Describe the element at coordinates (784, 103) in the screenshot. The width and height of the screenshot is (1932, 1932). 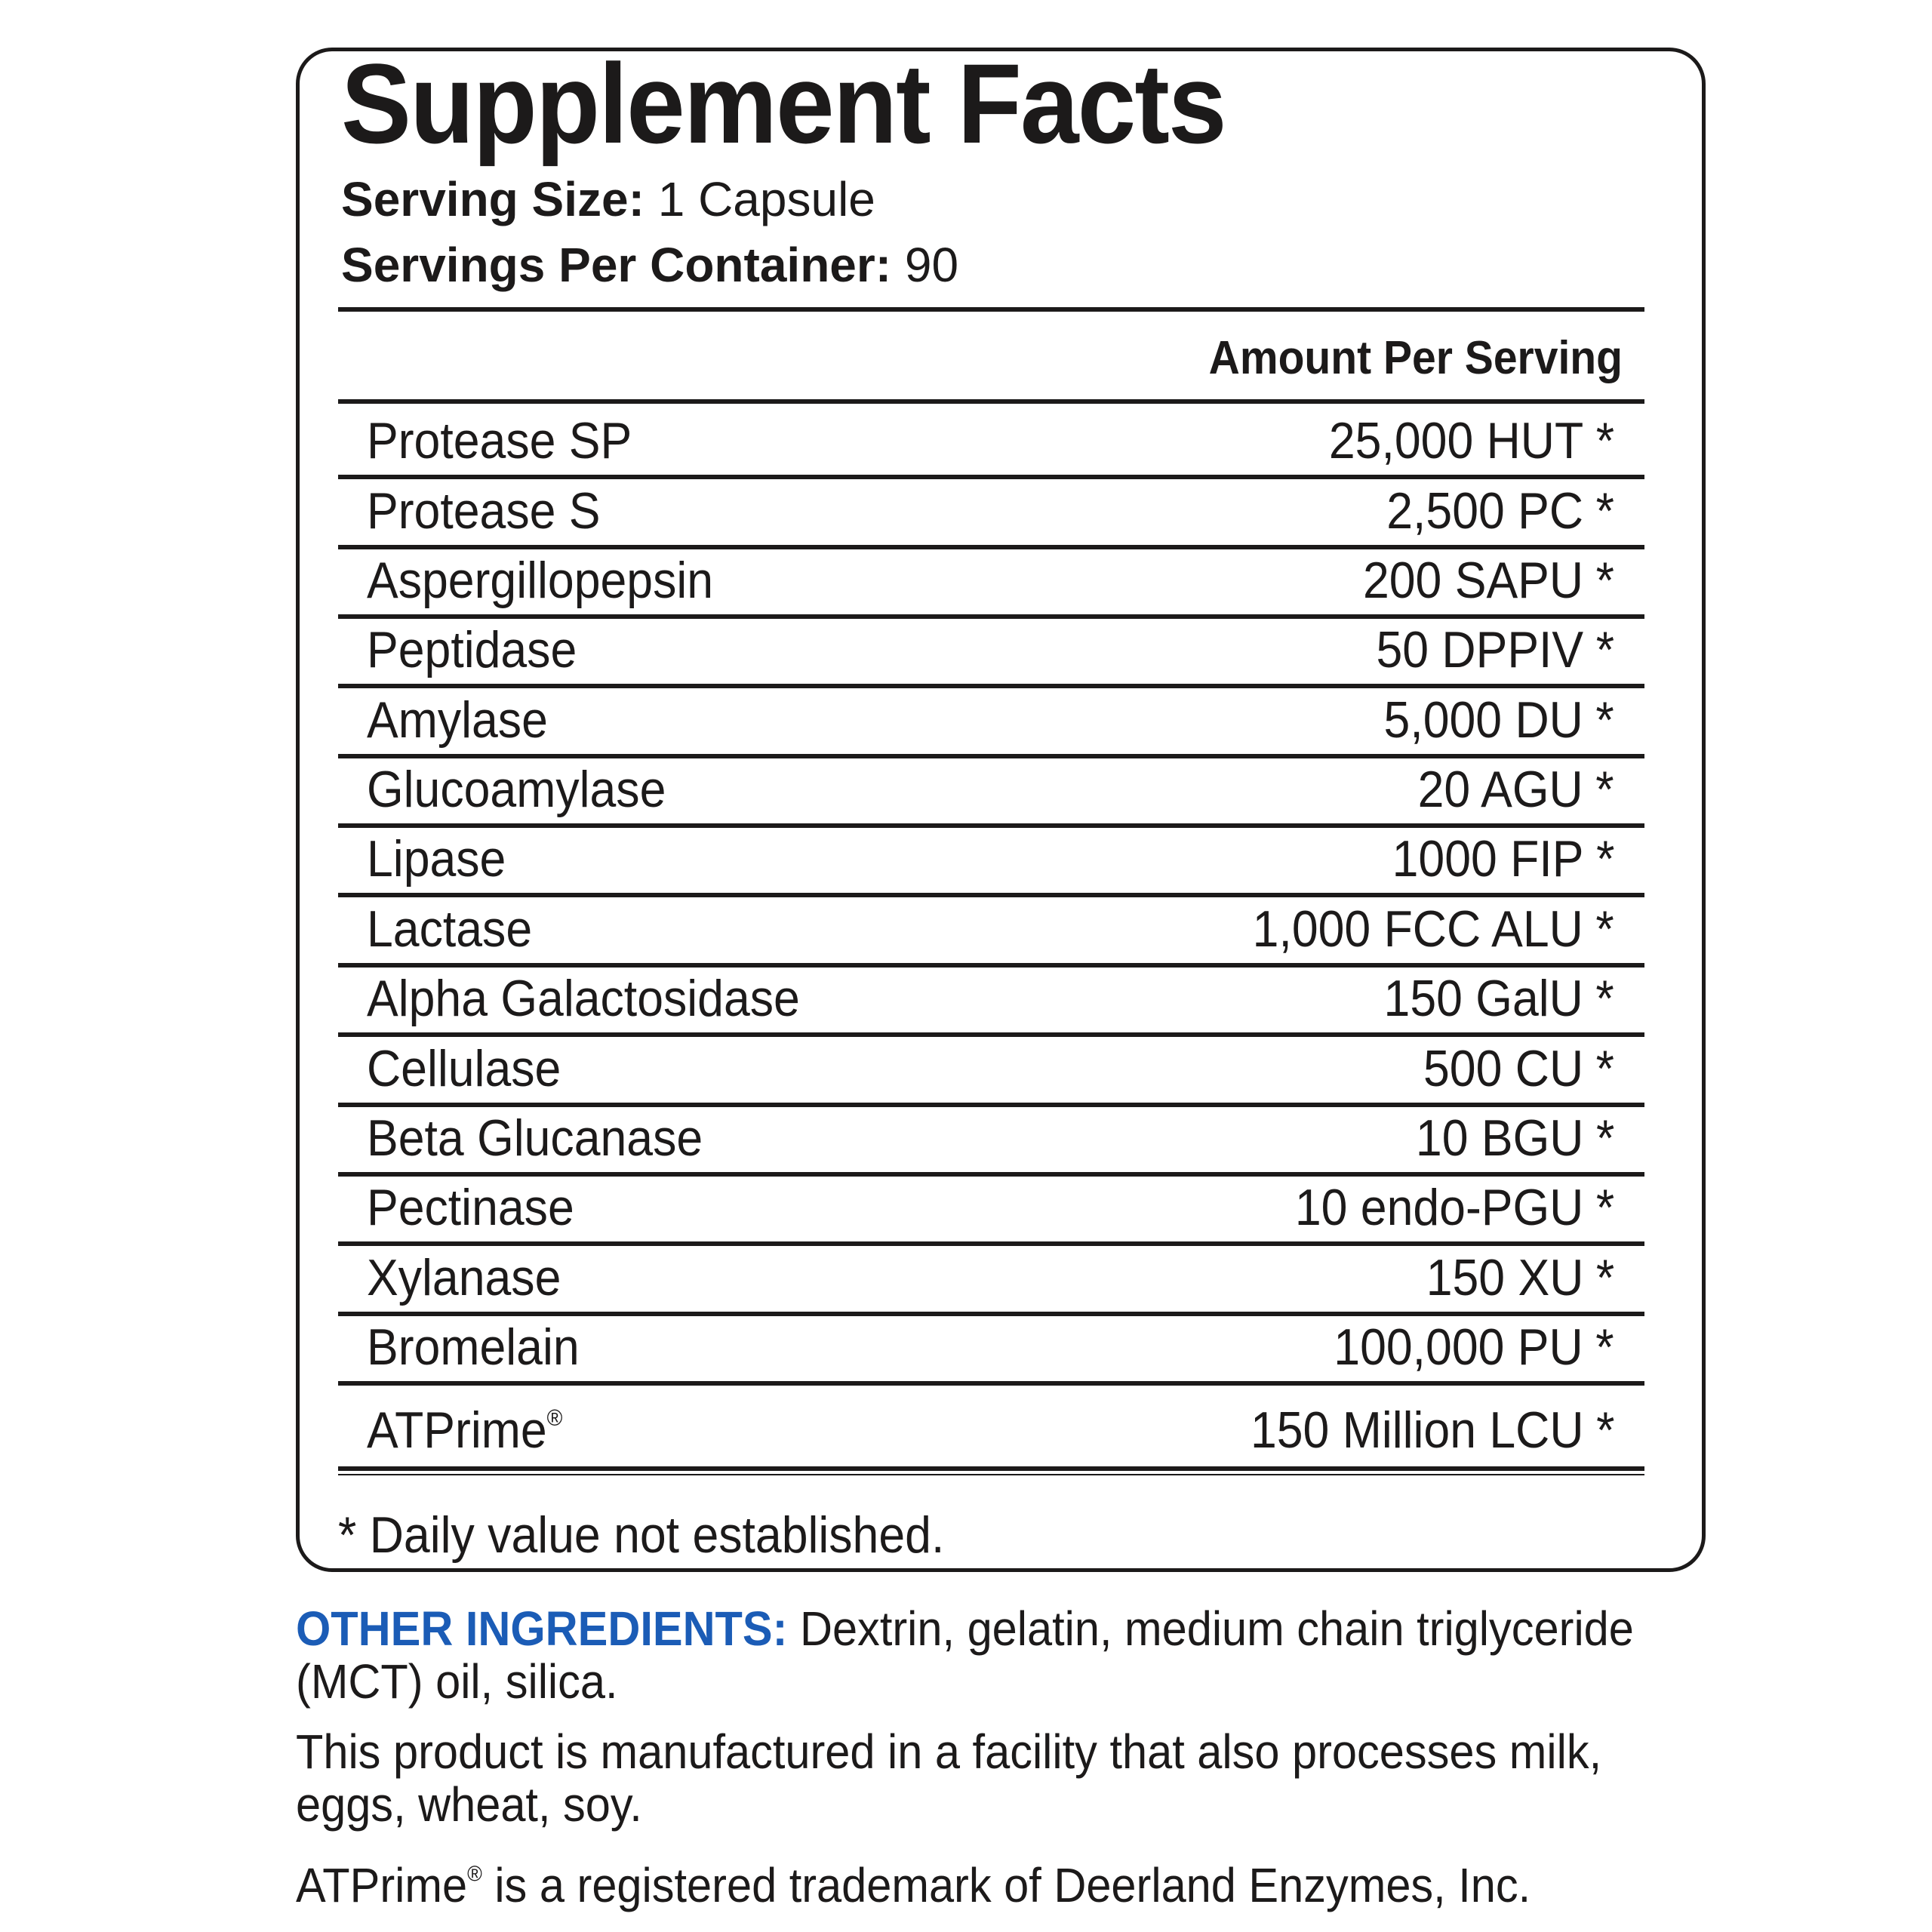
I see `panel-title: Supplement Facts` at that location.